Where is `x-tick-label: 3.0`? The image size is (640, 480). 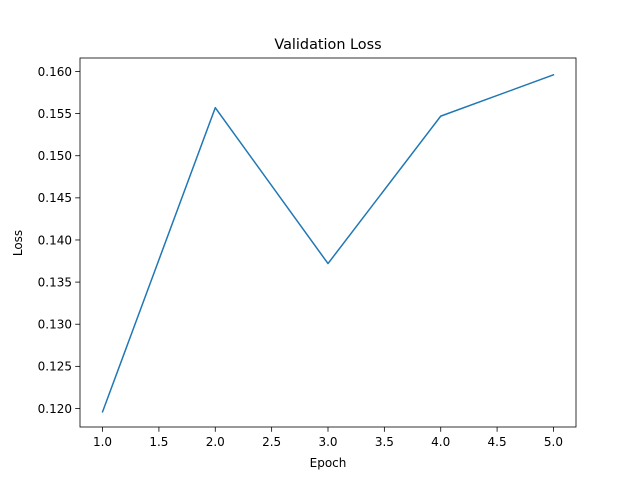 x-tick-label: 3.0 is located at coordinates (327, 442).